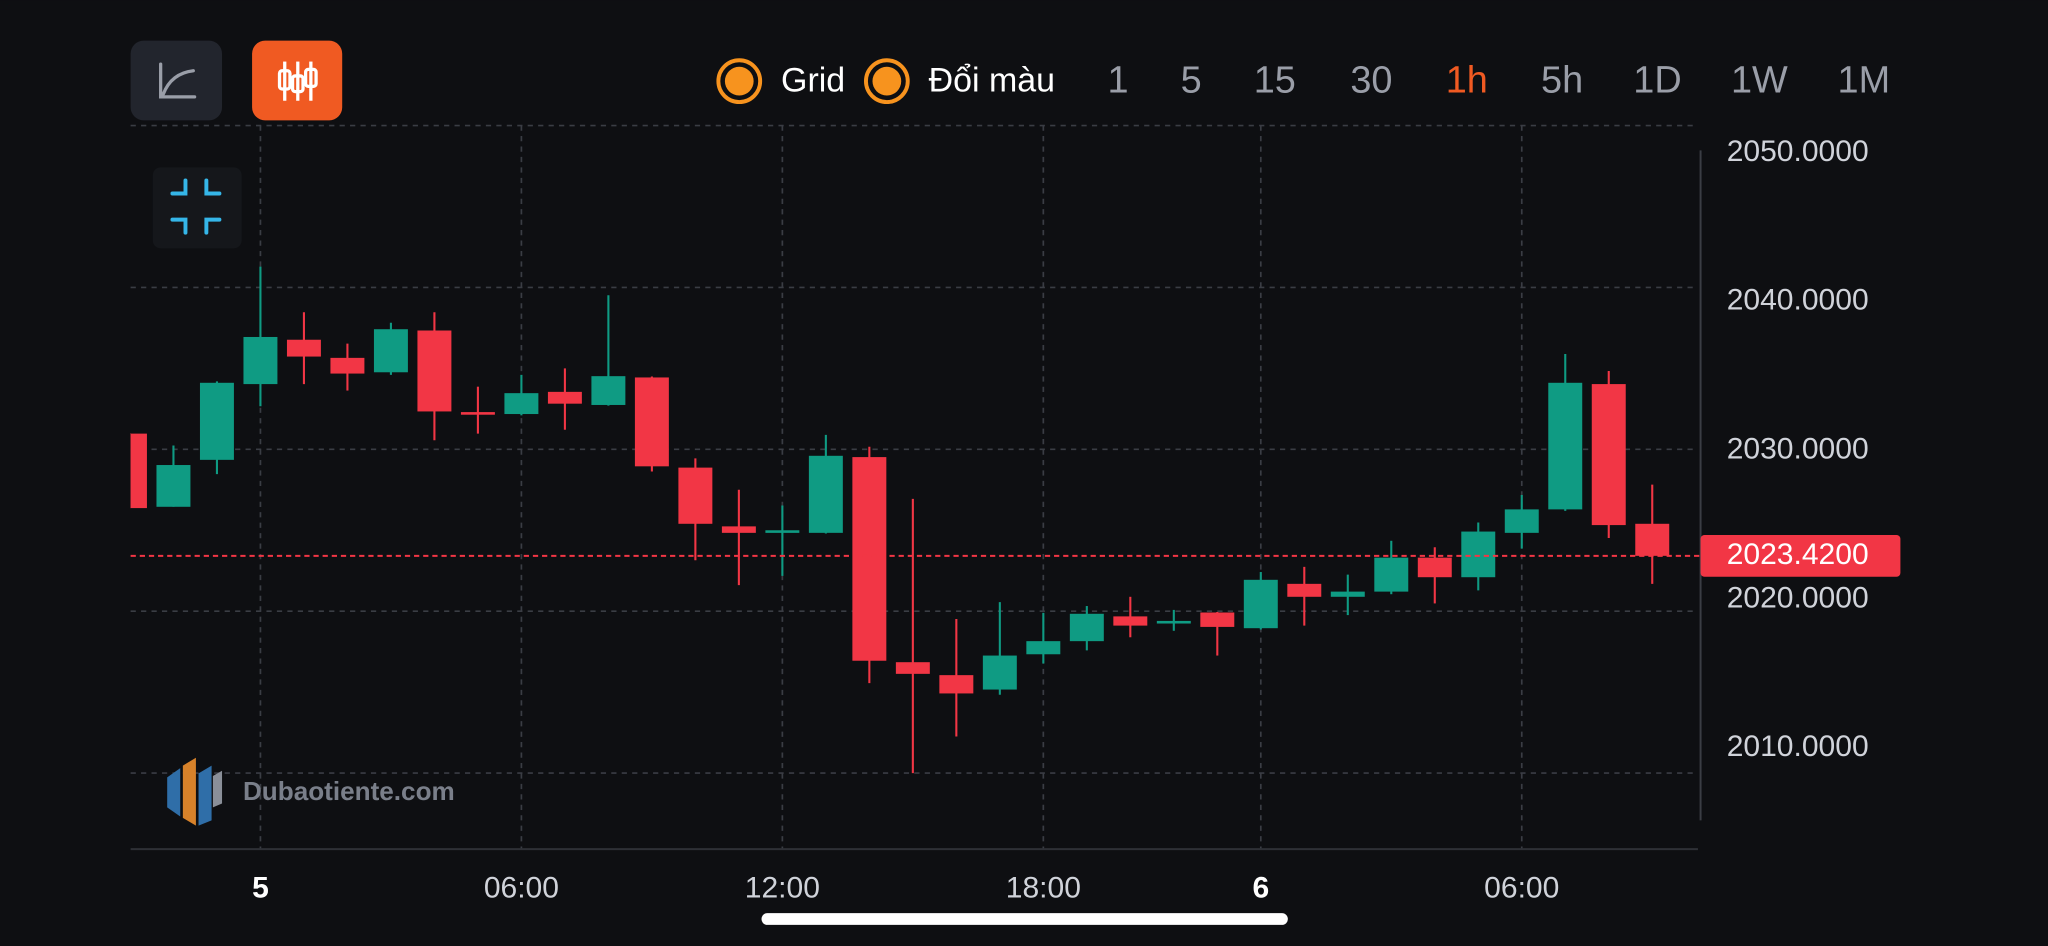 This screenshot has width=2048, height=946. Describe the element at coordinates (1864, 80) in the screenshot. I see `interval-option: 1M` at that location.